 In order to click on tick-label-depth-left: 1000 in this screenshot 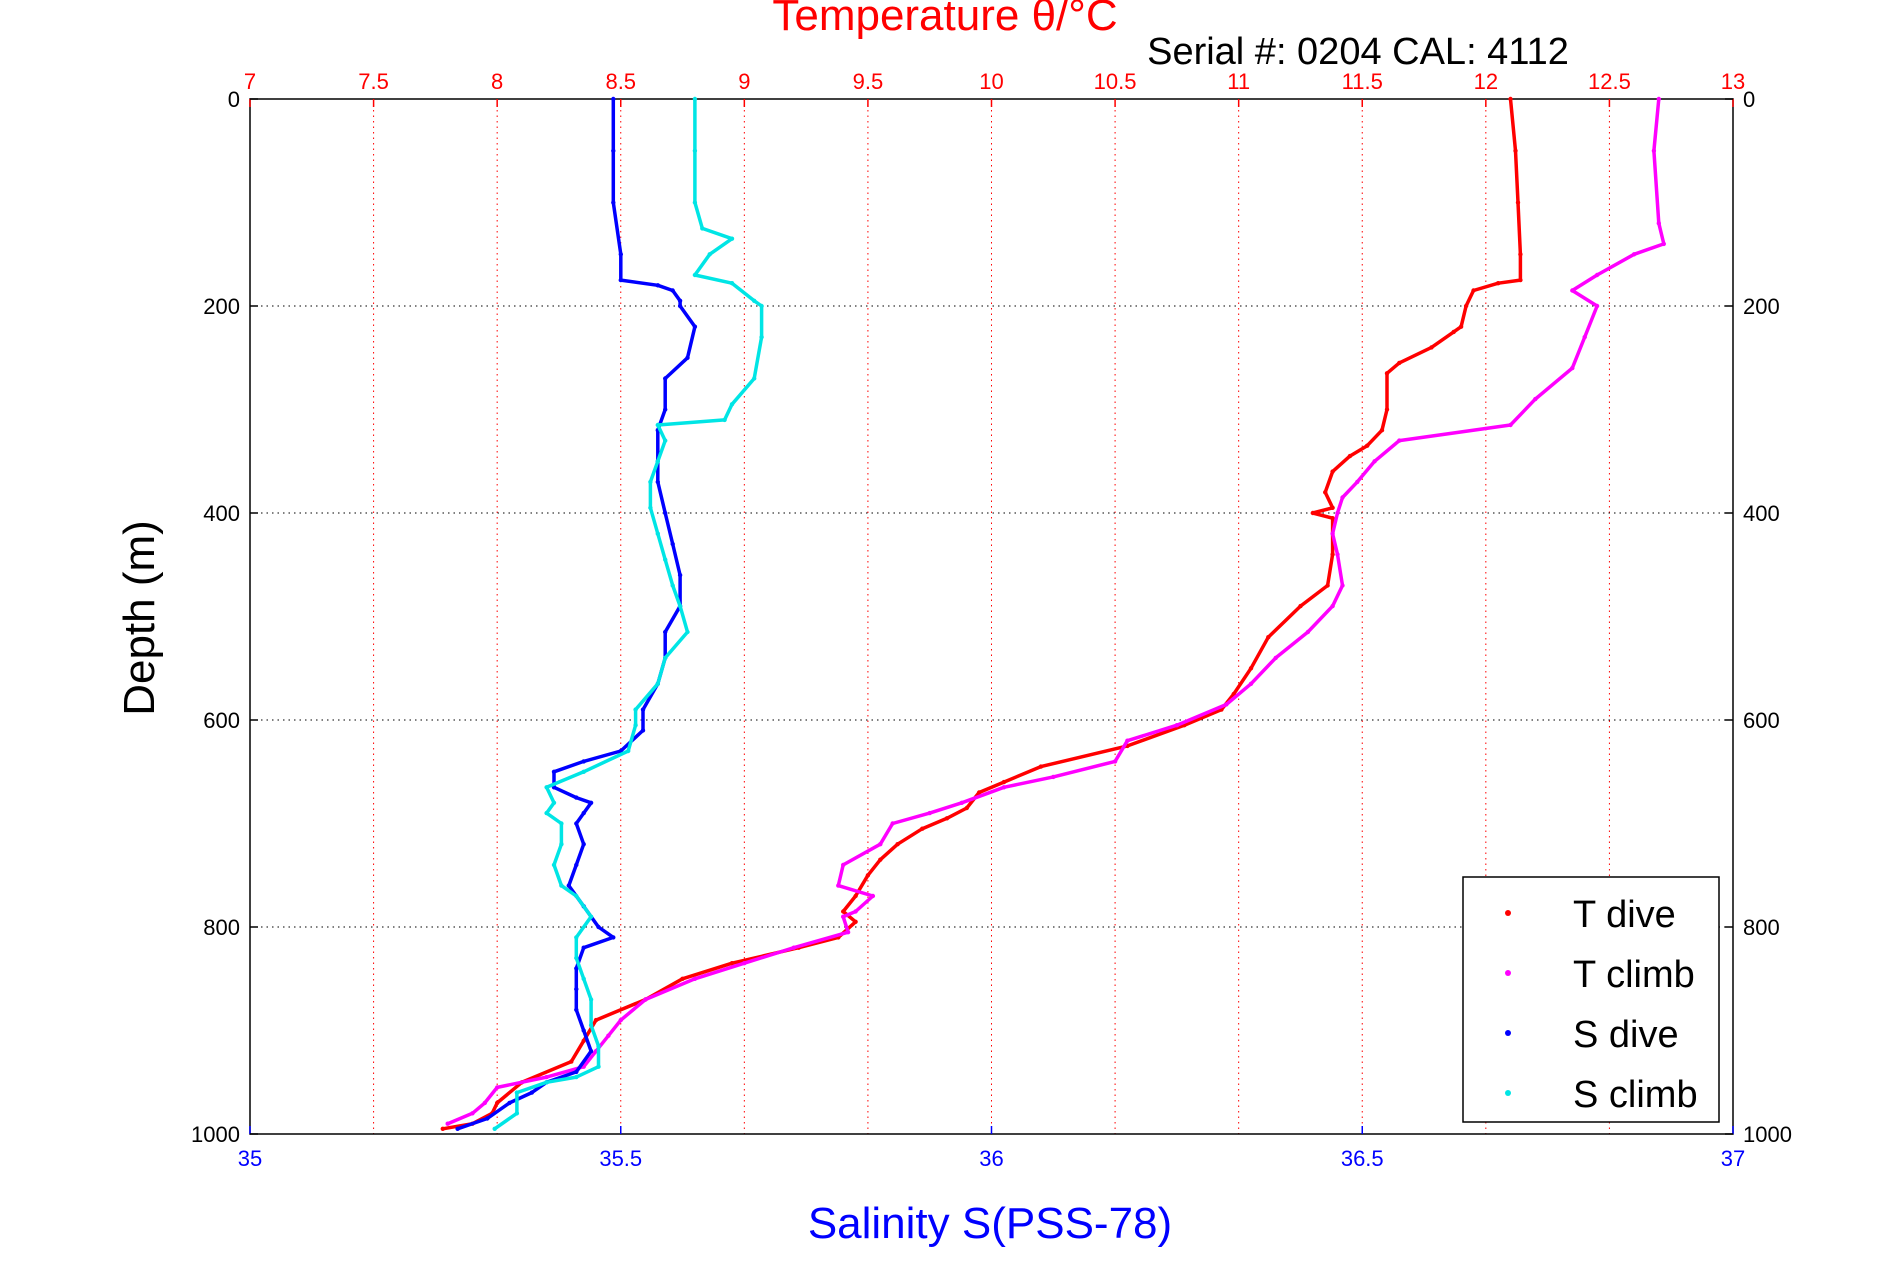, I will do `click(215, 1134)`.